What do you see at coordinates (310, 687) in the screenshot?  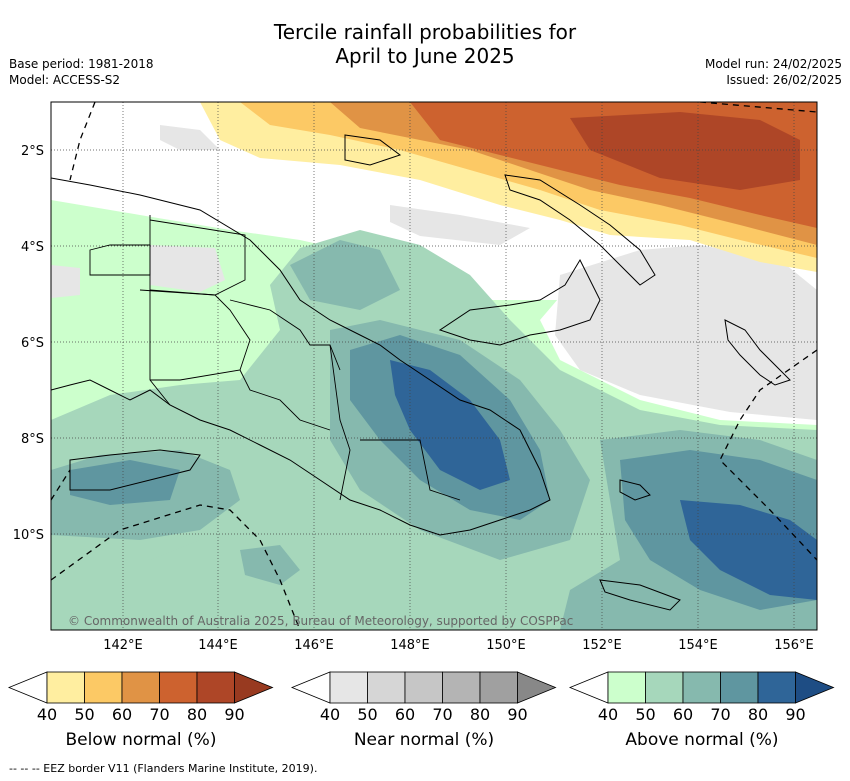 I see `colorbar-near-min-arrow` at bounding box center [310, 687].